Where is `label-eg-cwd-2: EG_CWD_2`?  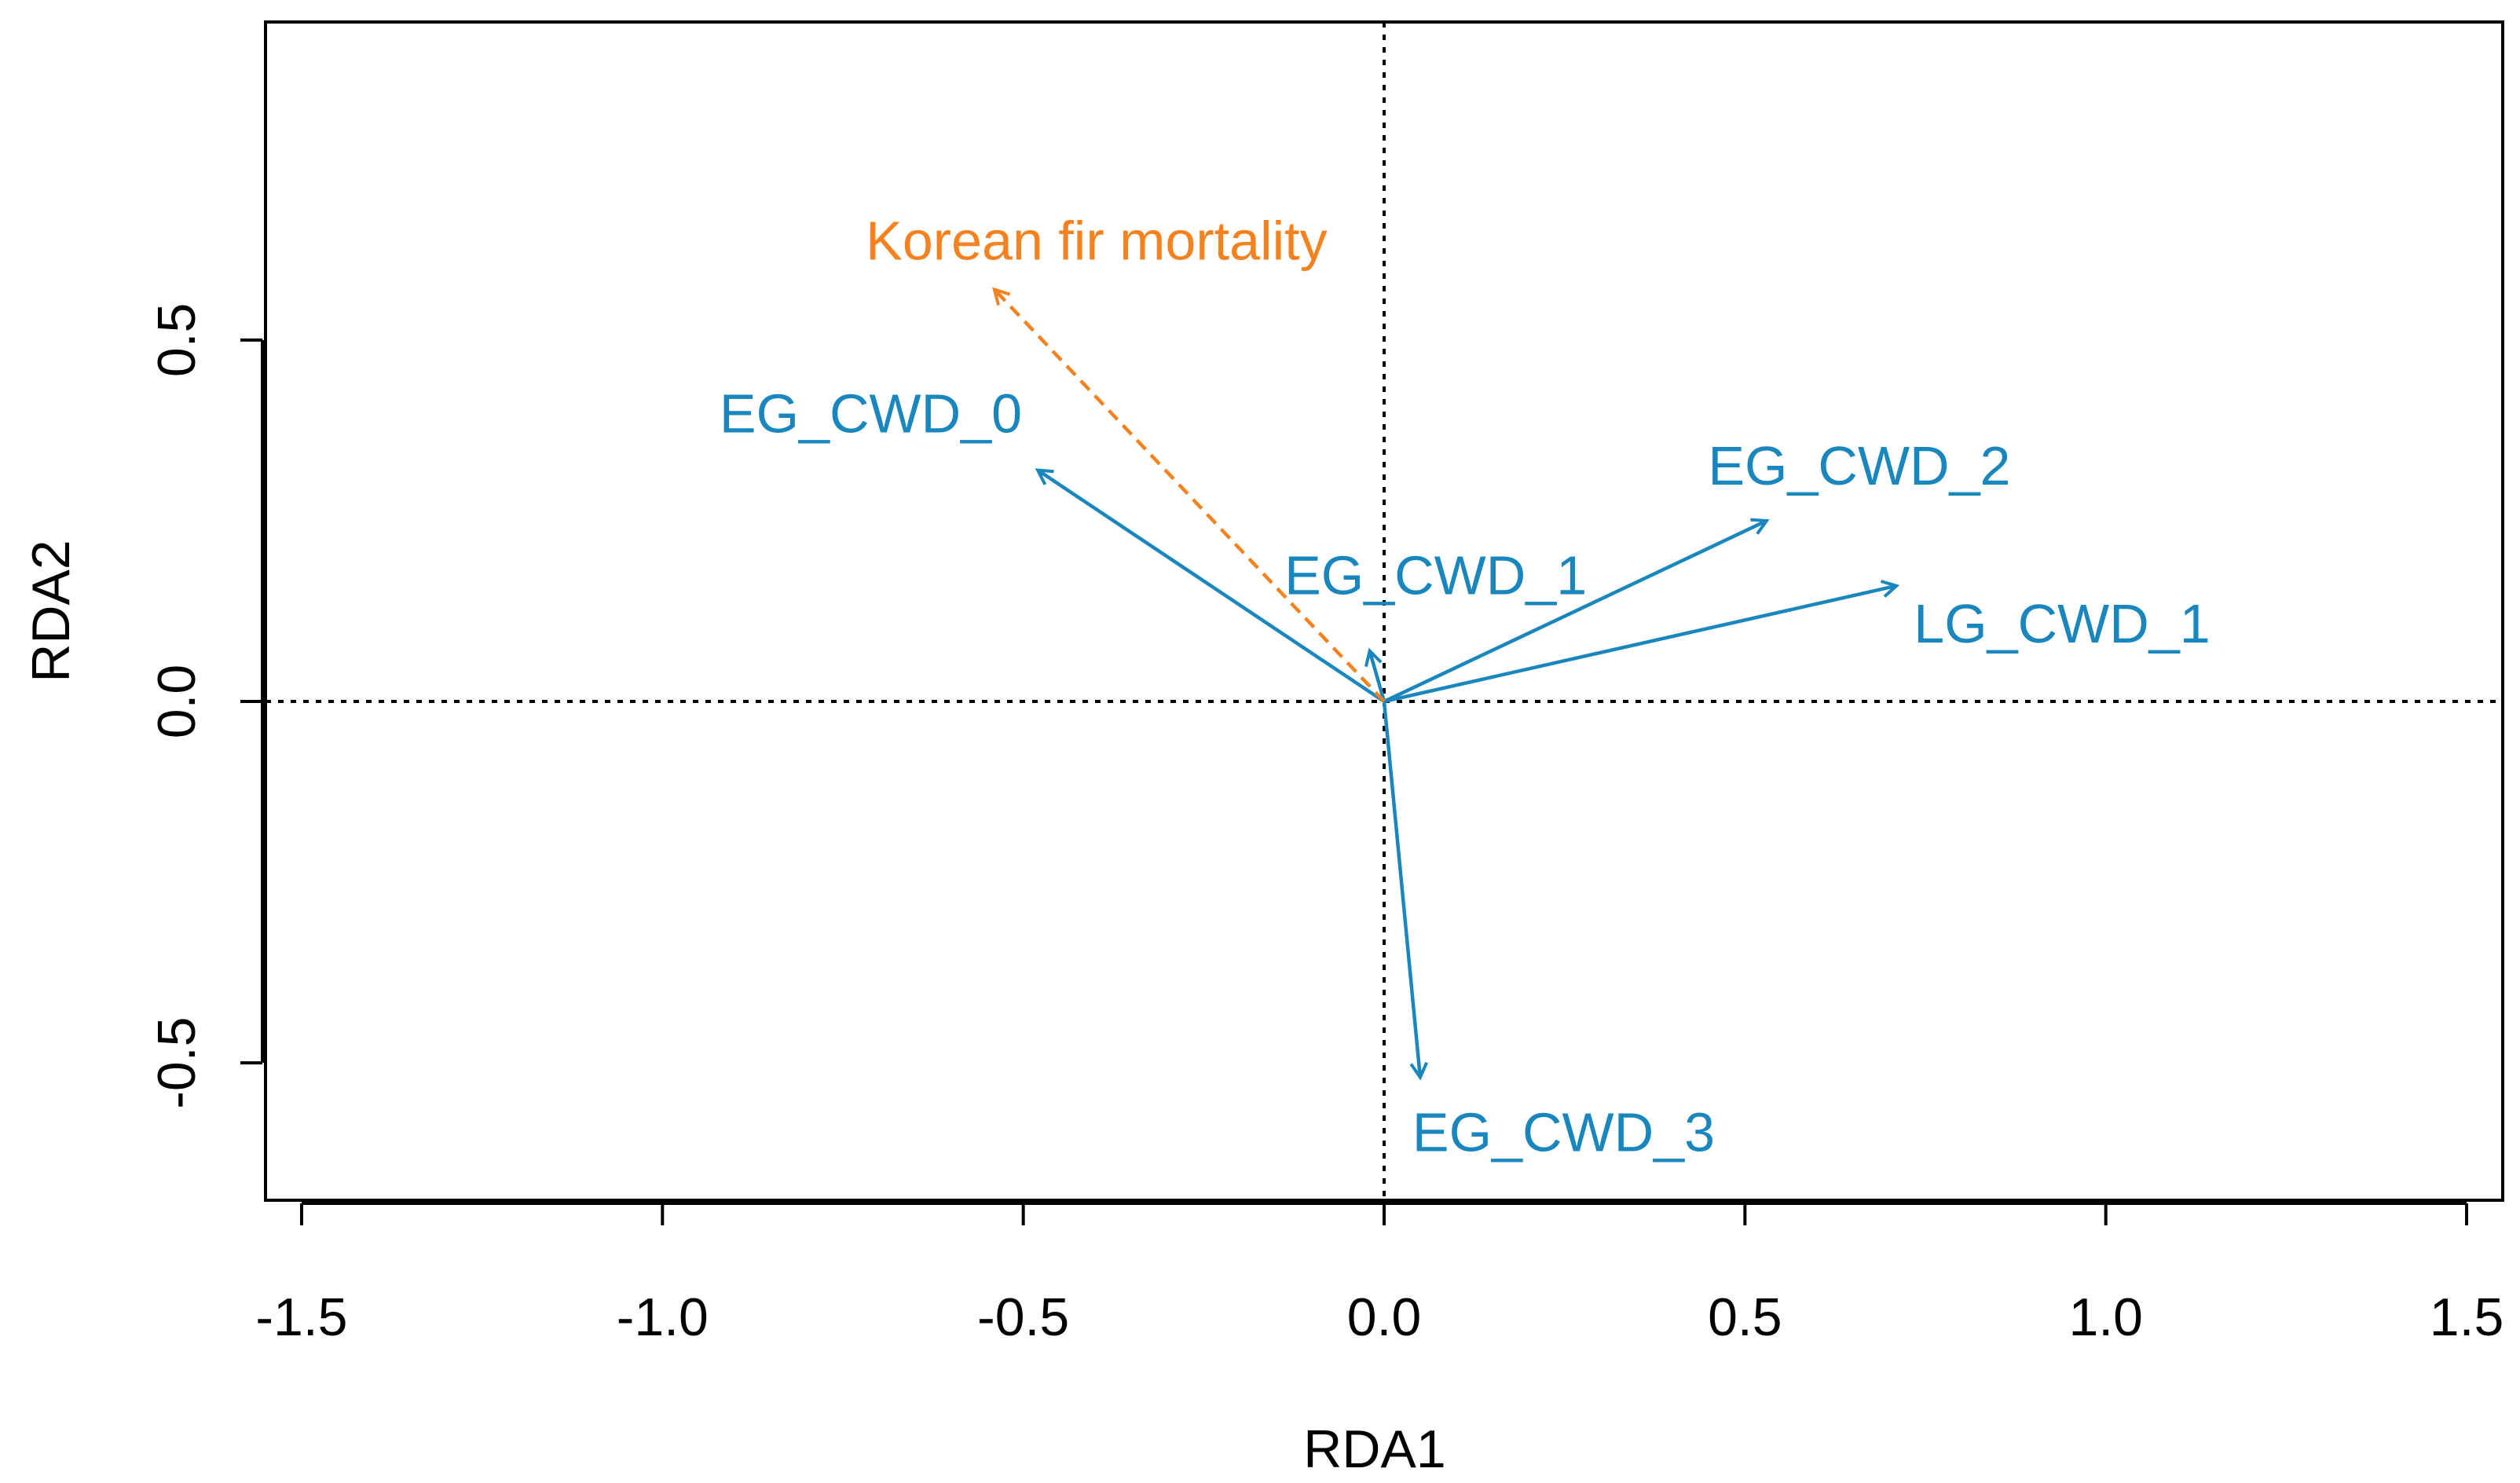
label-eg-cwd-2: EG_CWD_2 is located at coordinates (1859, 465).